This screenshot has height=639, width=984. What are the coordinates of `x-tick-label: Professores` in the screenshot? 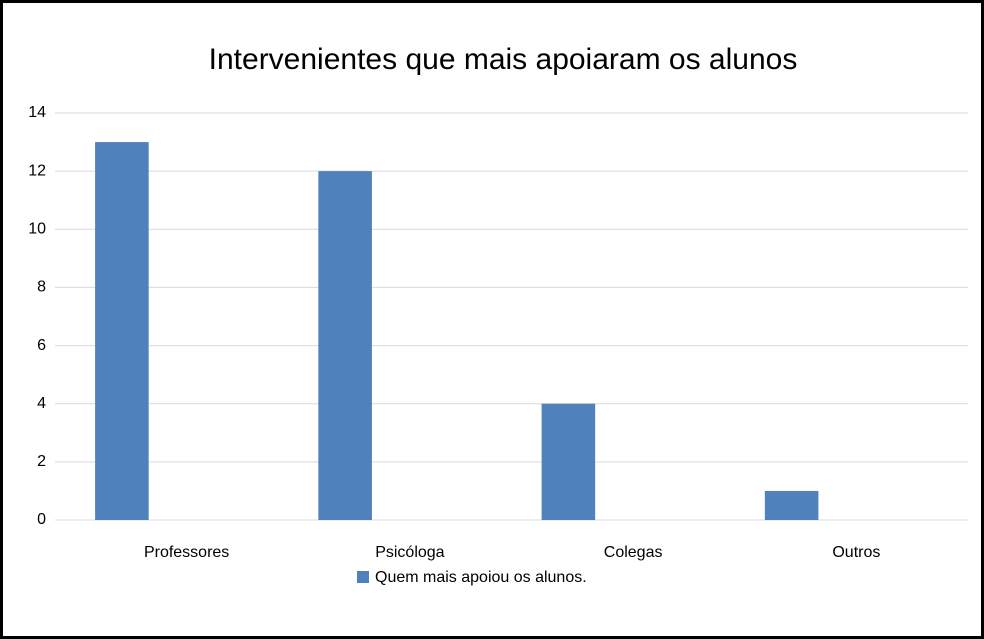 It's located at (186, 552).